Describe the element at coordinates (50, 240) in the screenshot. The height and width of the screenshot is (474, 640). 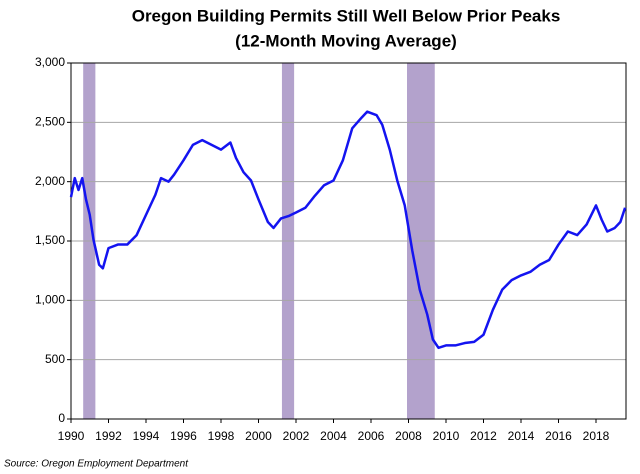
I see `y-tick-label: 1,500` at that location.